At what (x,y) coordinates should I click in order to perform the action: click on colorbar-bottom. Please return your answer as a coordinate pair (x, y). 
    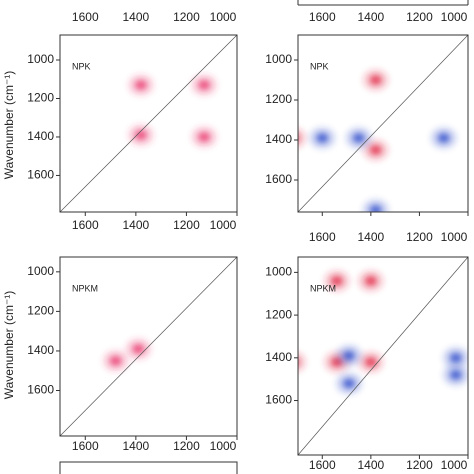
    Looking at the image, I should click on (148, 467).